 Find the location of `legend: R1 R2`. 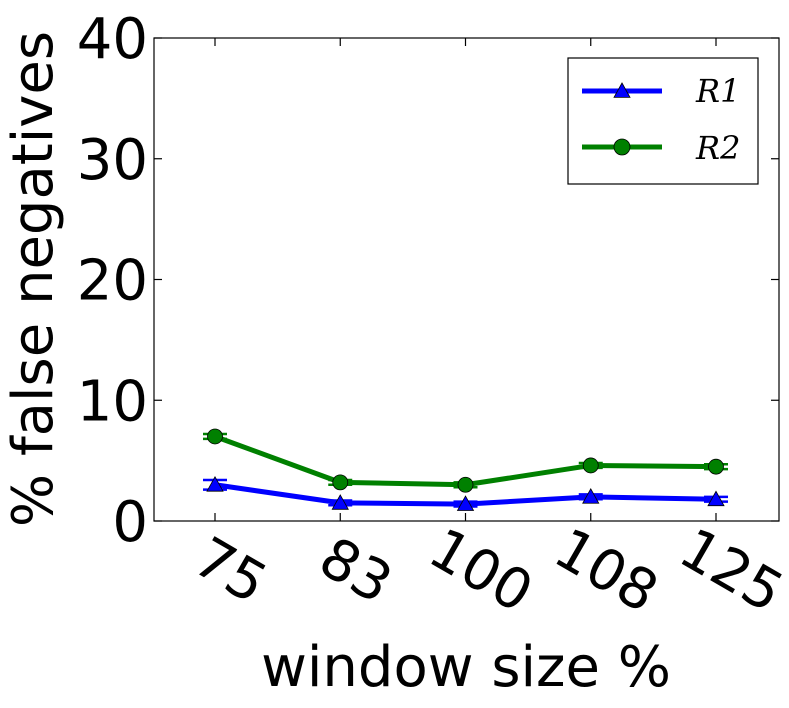

legend: R1 R2 is located at coordinates (663, 121).